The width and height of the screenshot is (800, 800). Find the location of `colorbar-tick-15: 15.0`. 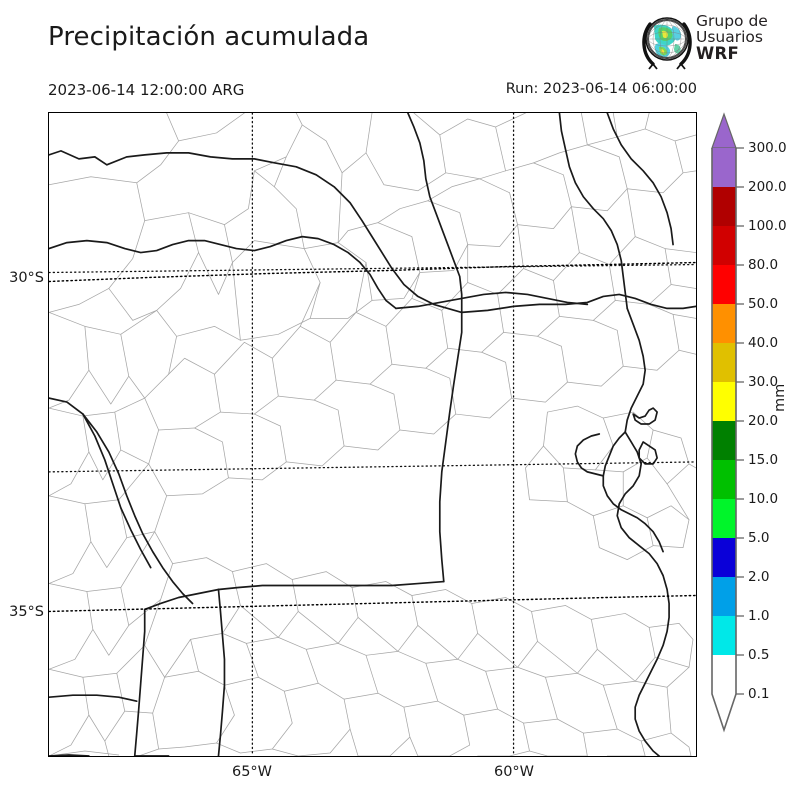

colorbar-tick-15: 15.0 is located at coordinates (763, 460).